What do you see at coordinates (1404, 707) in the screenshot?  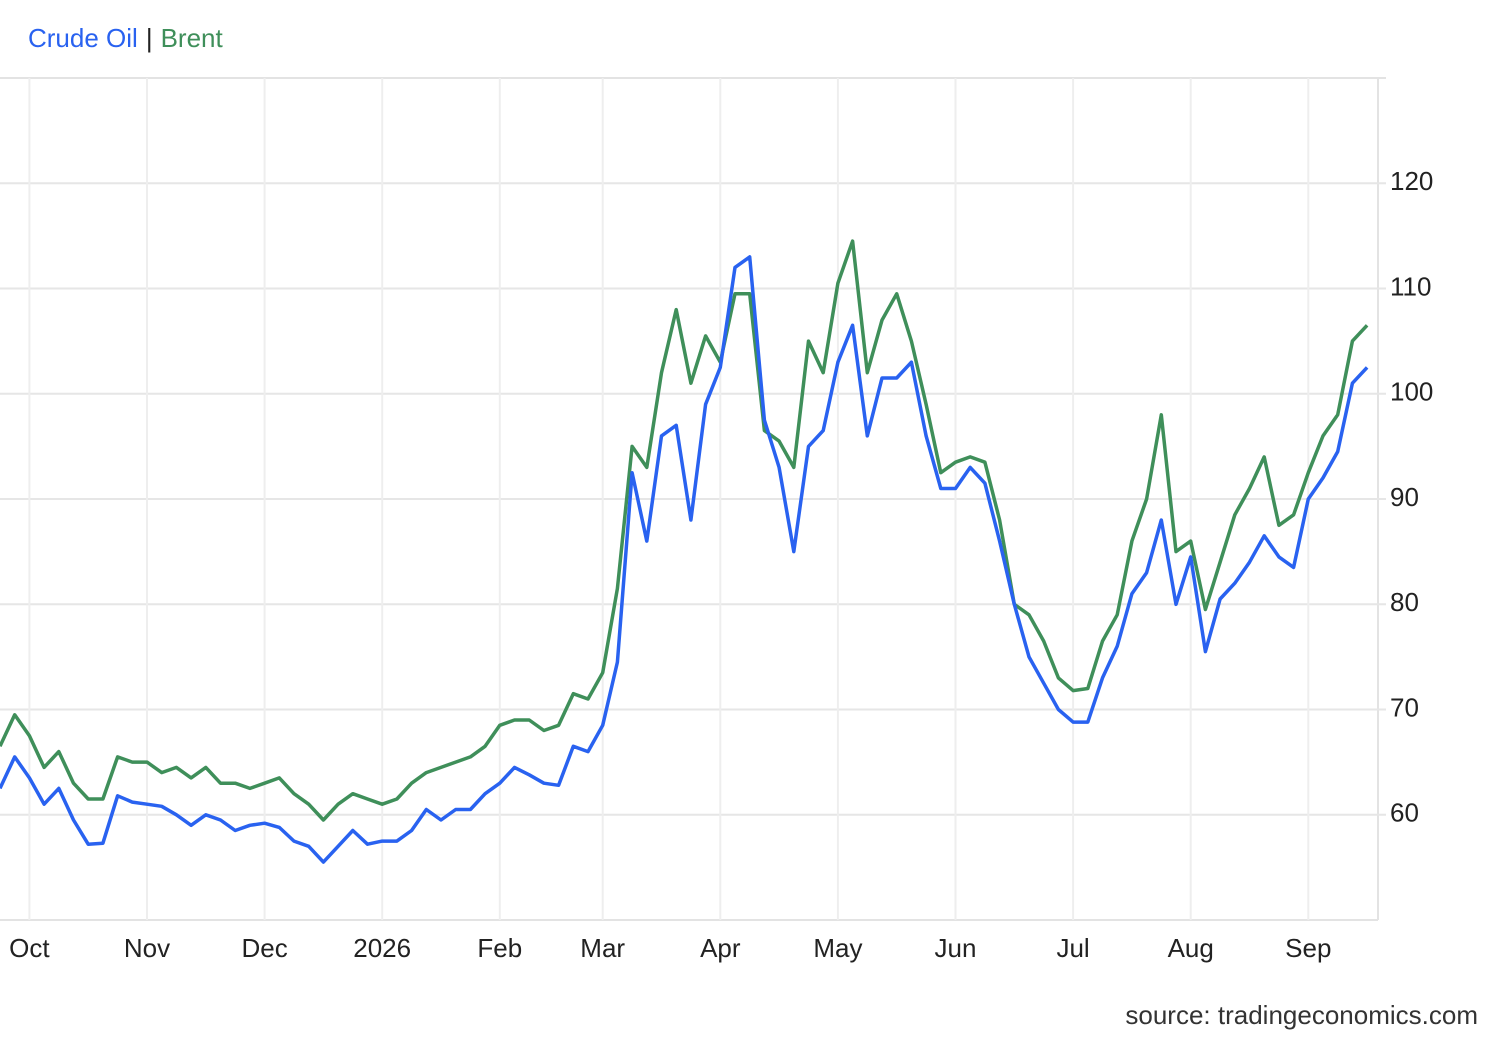 I see `y-tick-label: 70` at bounding box center [1404, 707].